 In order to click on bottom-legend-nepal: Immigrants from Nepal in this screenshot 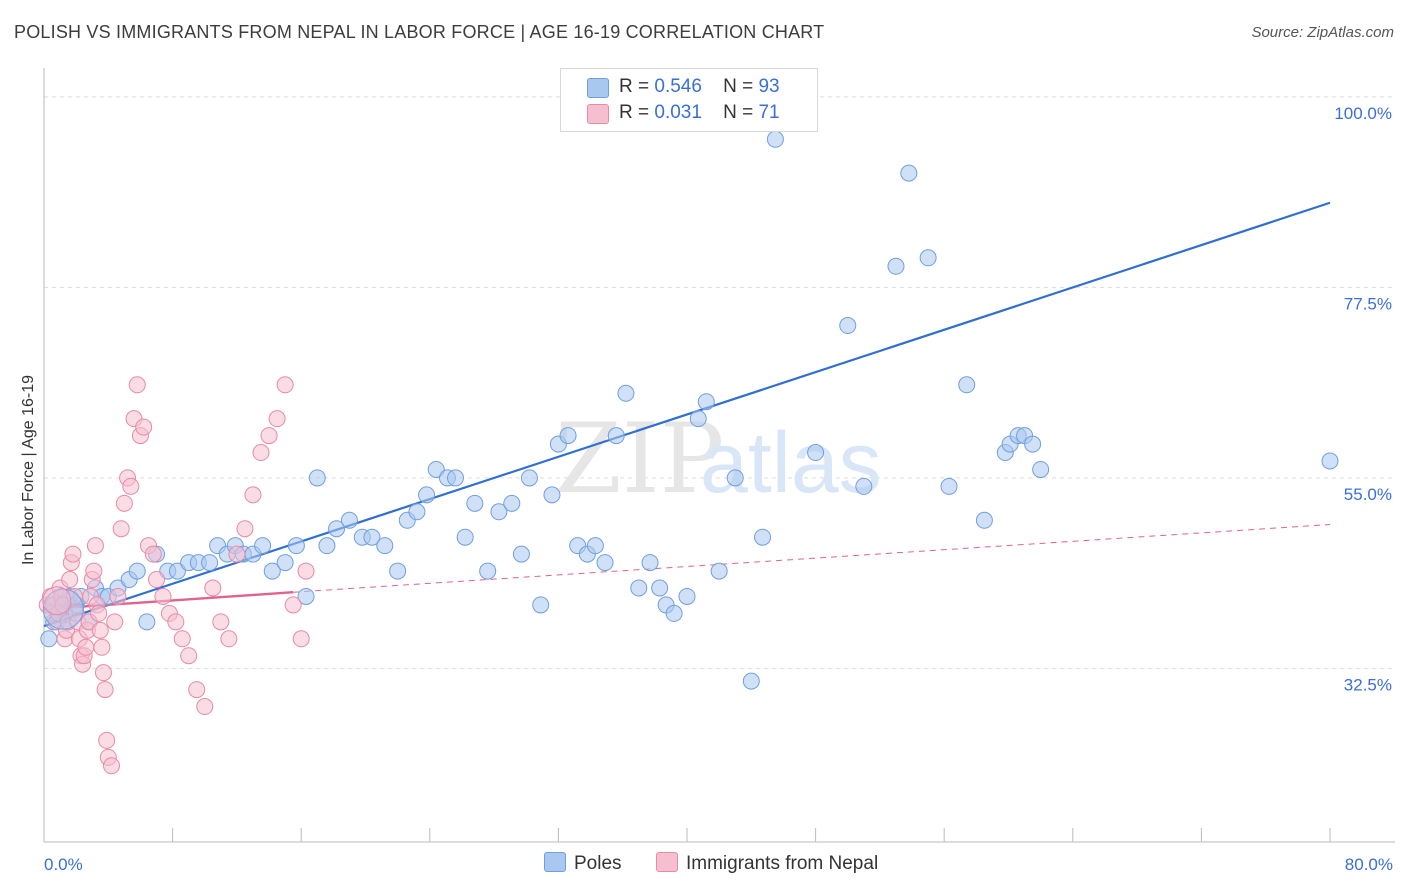, I will do `click(767, 863)`.